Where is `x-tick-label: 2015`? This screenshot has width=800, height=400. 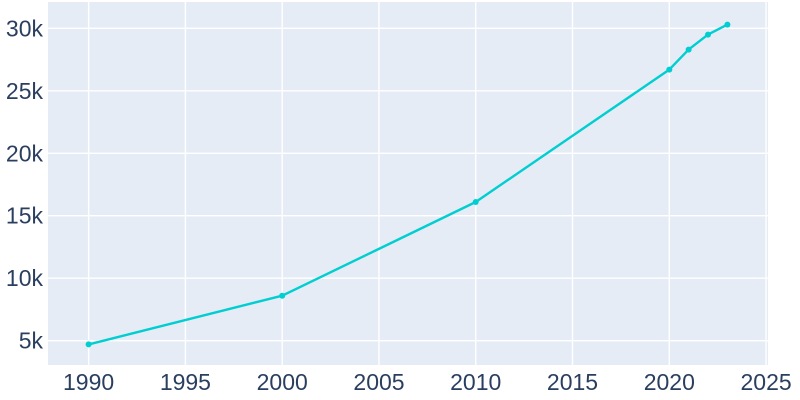
x-tick-label: 2015 is located at coordinates (572, 382).